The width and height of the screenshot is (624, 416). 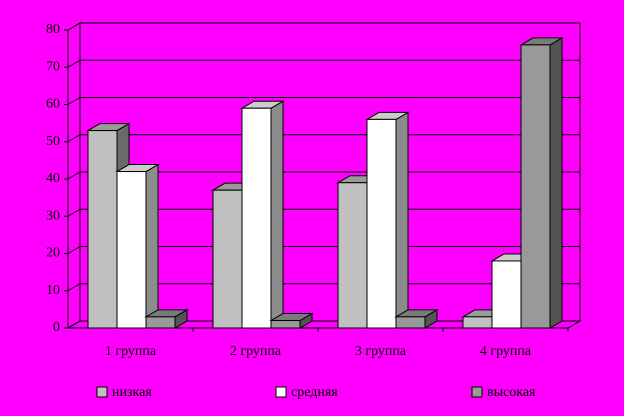 I want to click on y-tick-label: 10, so click(x=53, y=290).